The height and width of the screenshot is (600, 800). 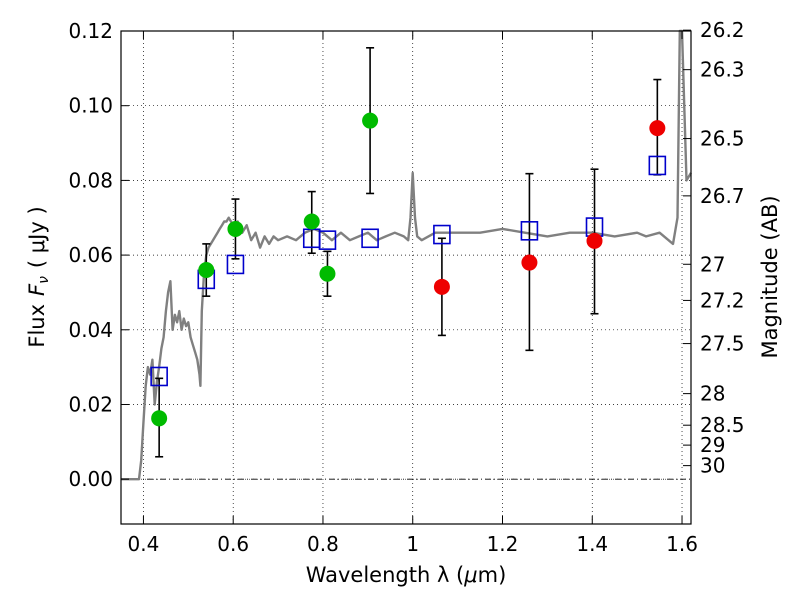 What do you see at coordinates (722, 70) in the screenshot?
I see `mag-tick-label: 26.3` at bounding box center [722, 70].